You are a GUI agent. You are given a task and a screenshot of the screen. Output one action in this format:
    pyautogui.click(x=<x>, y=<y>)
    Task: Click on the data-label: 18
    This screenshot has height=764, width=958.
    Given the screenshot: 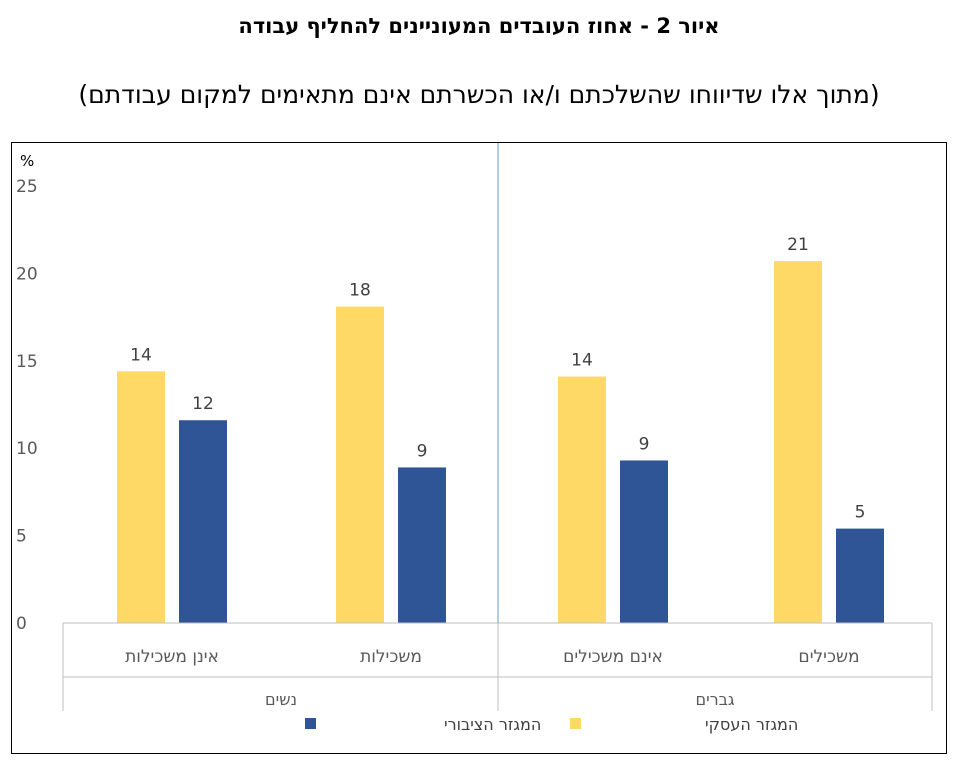 What is the action you would take?
    pyautogui.click(x=360, y=291)
    